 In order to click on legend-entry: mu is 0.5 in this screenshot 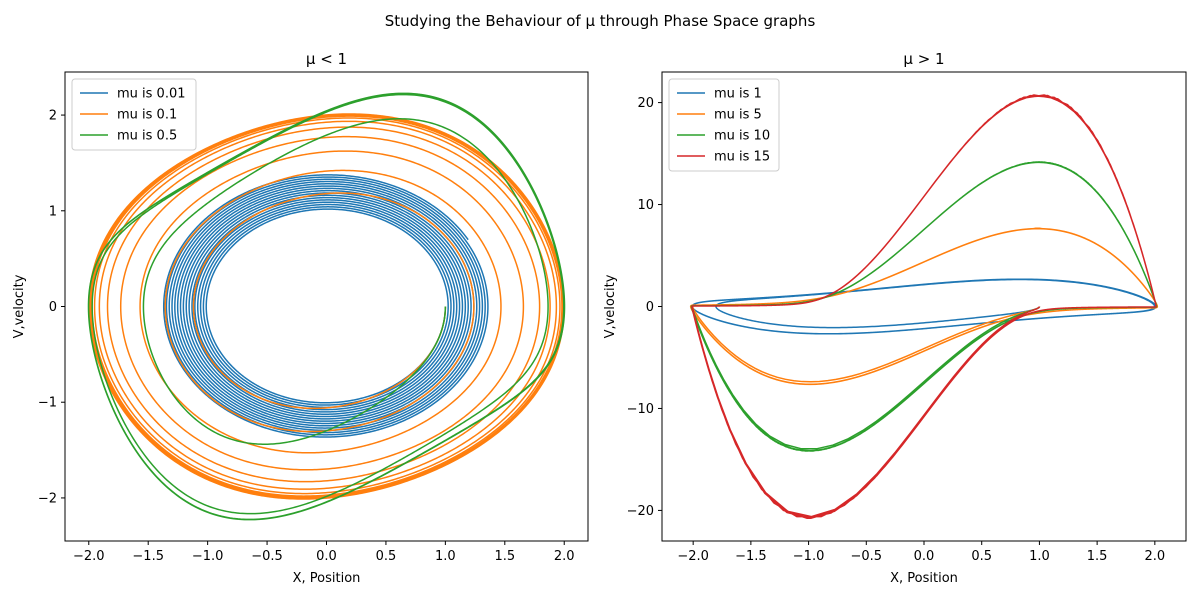, I will do `click(147, 136)`.